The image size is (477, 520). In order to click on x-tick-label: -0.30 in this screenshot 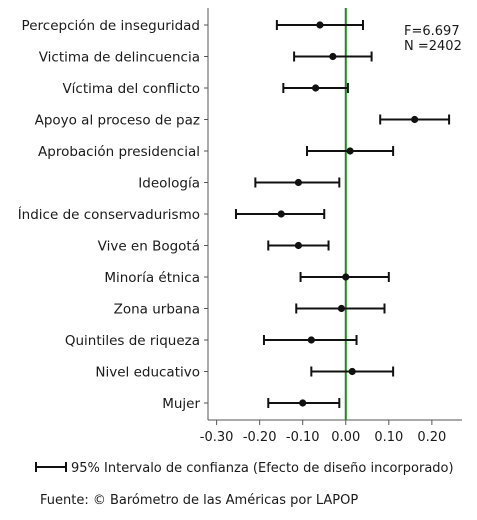, I will do `click(217, 437)`.